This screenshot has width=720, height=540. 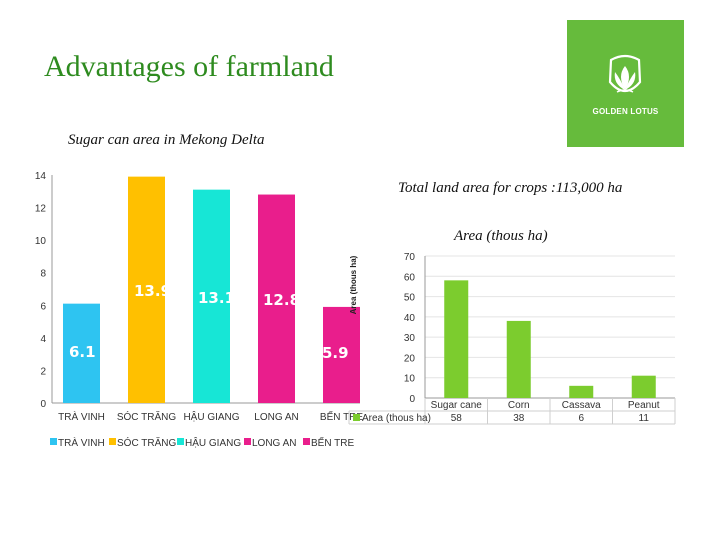 I want to click on golden-lotus-logo: GOLDEN LOTUS, so click(x=625, y=83).